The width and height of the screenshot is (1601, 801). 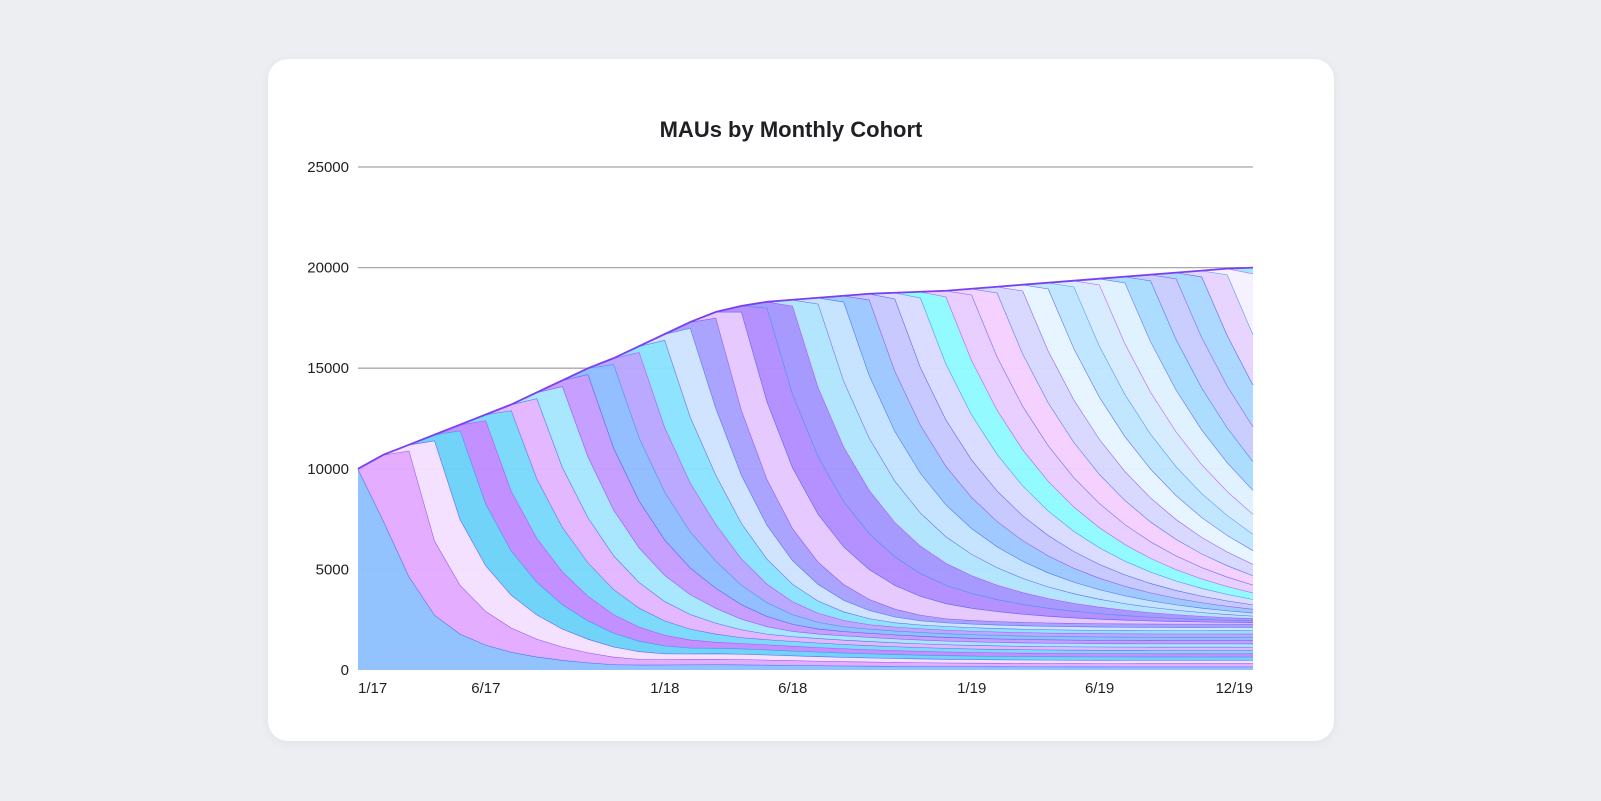 What do you see at coordinates (328, 167) in the screenshot?
I see `y-tick-label: 25000` at bounding box center [328, 167].